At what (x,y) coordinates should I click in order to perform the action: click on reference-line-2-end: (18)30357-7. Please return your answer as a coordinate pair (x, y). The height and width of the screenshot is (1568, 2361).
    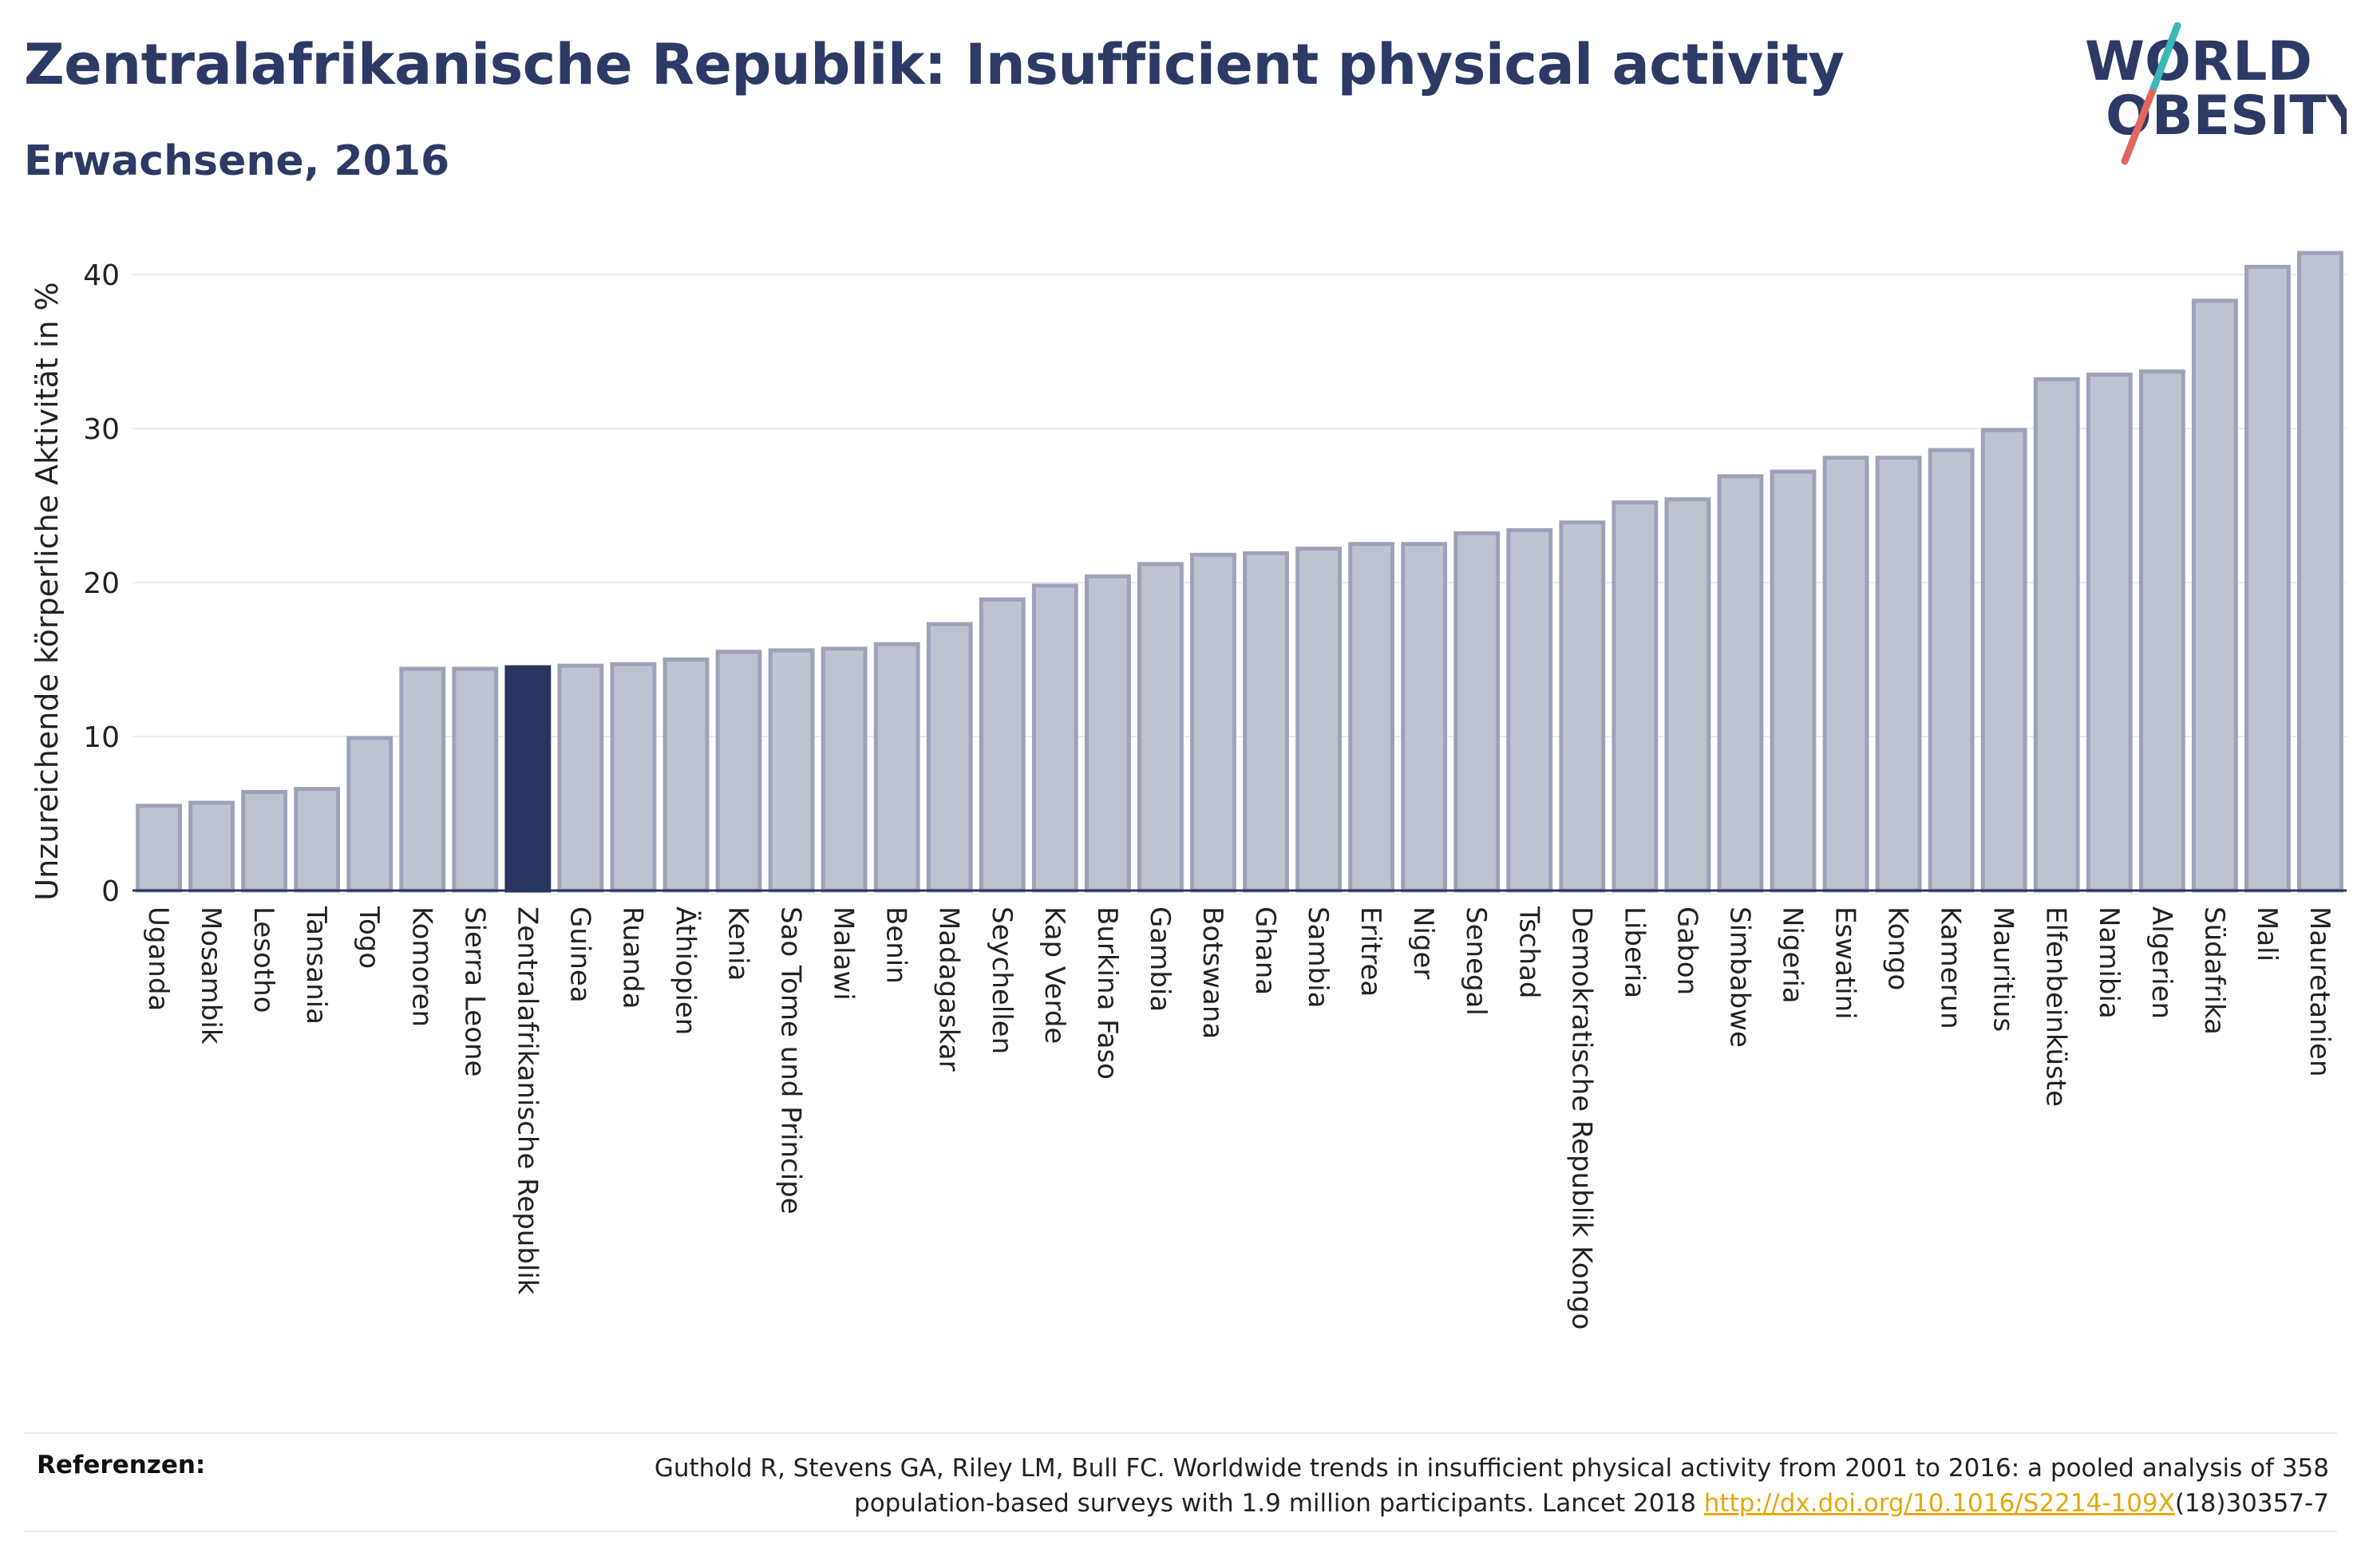
    Looking at the image, I should click on (2251, 1503).